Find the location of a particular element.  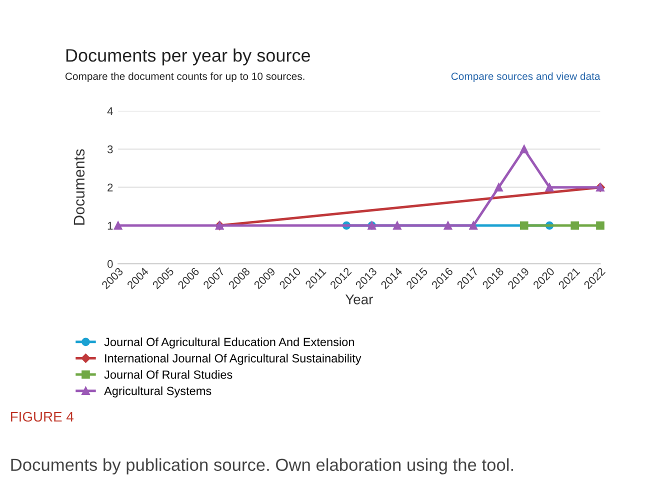

legend-label: Journal Of Agricultural Education And Extension is located at coordinates (229, 342).